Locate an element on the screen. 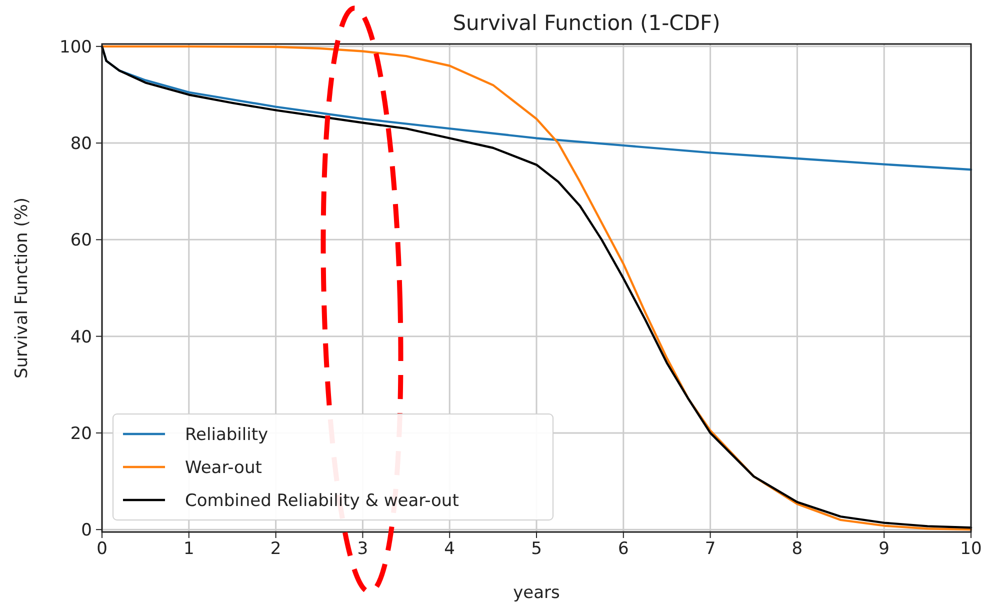 The width and height of the screenshot is (986, 604). x-tick-label: 10 is located at coordinates (971, 549).